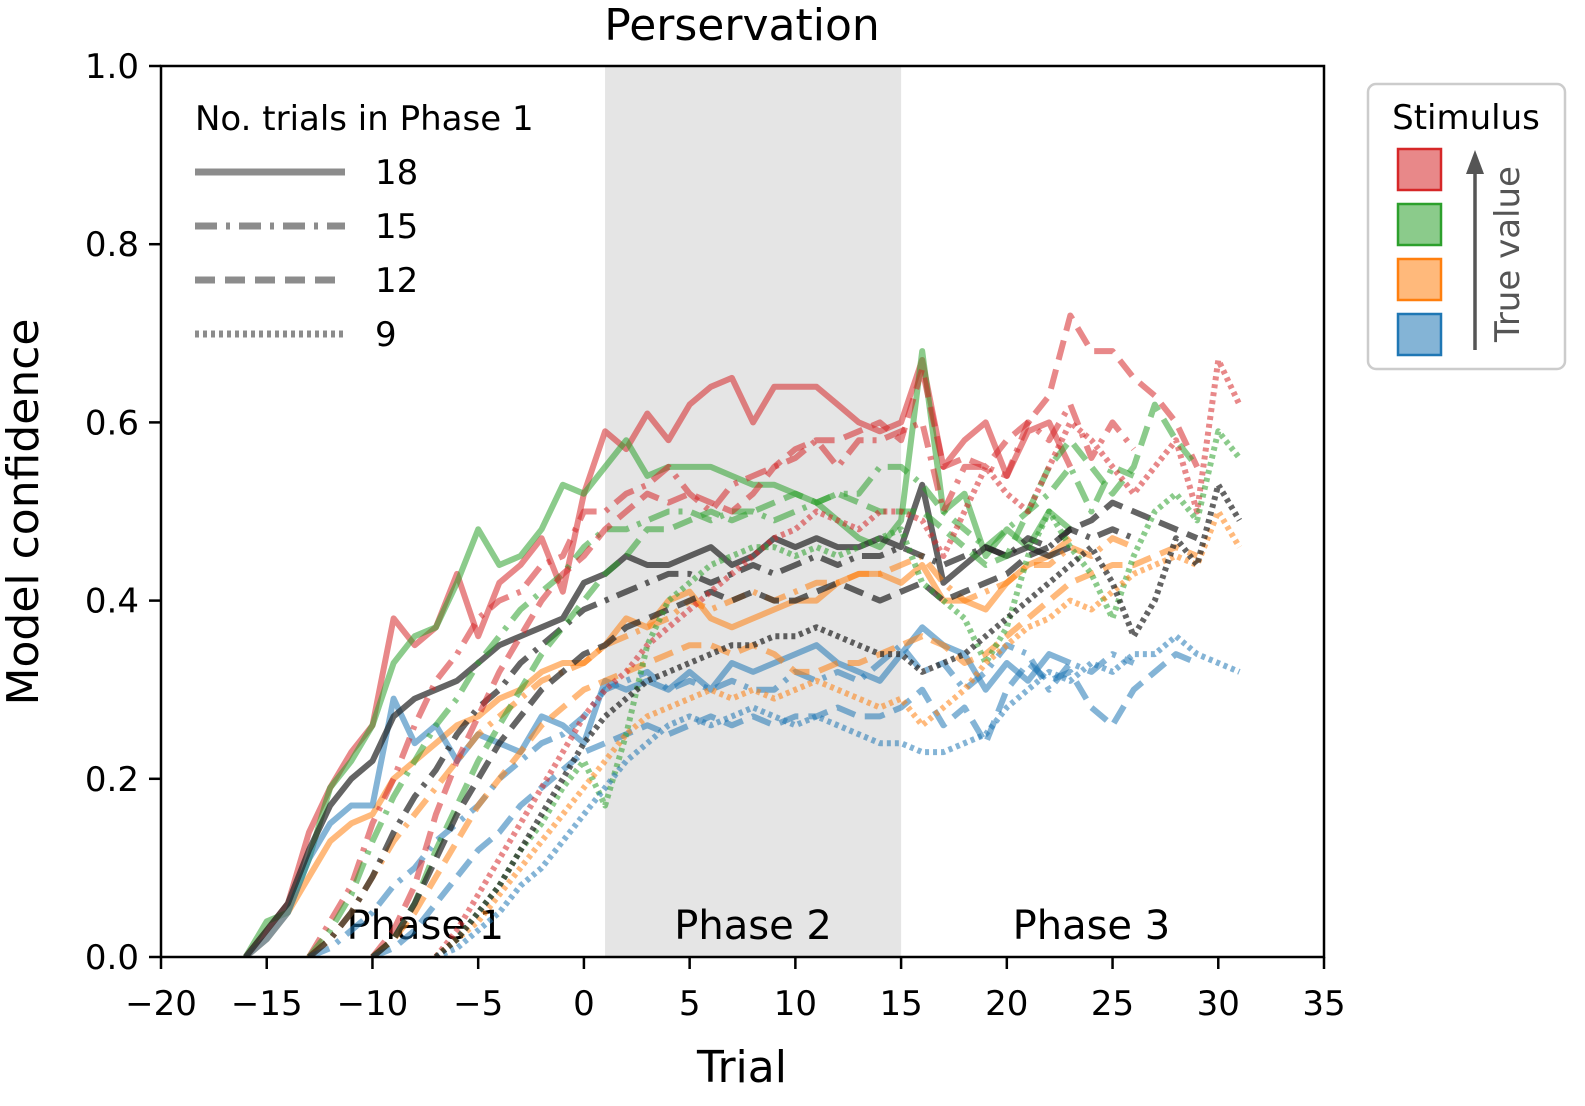 This screenshot has height=1106, width=1585. Describe the element at coordinates (396, 227) in the screenshot. I see `style-legend-label: 15` at that location.